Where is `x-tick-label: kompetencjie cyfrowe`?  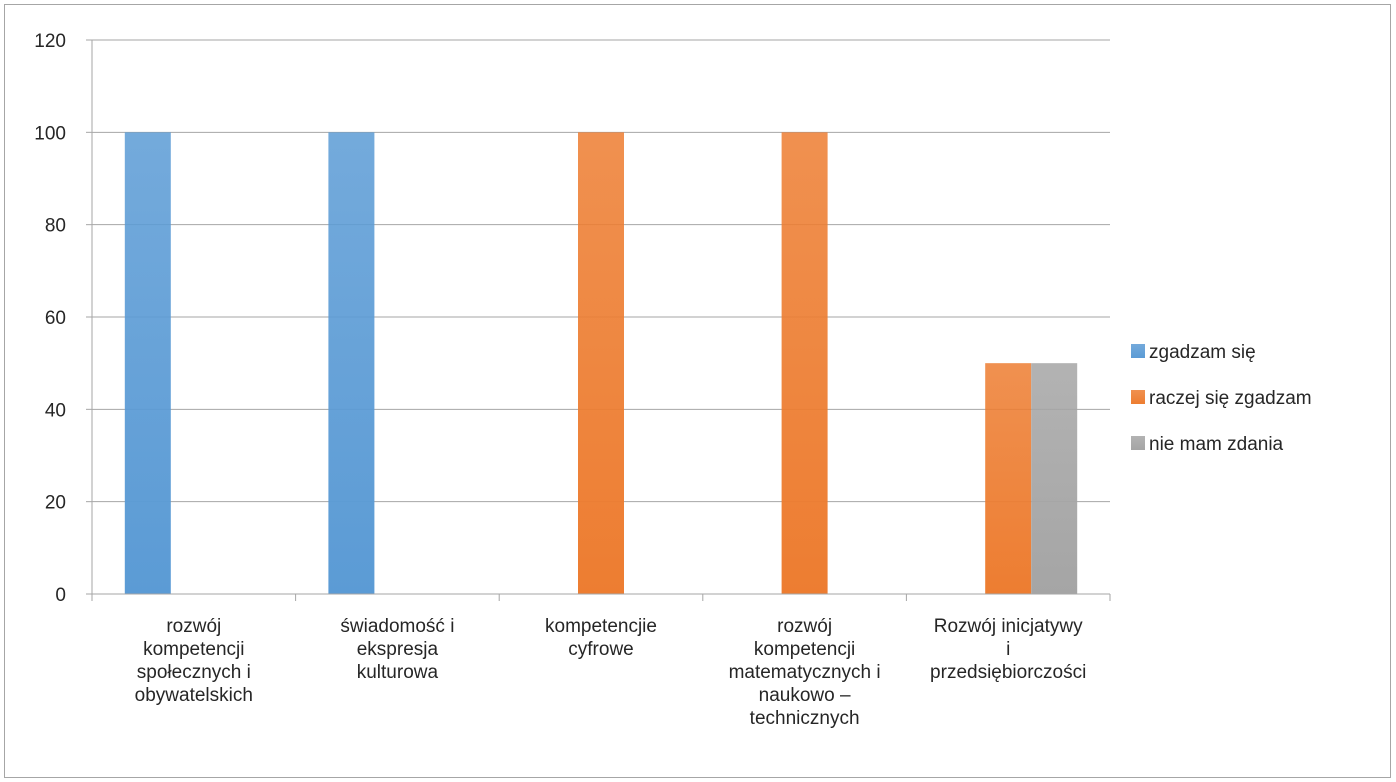 x-tick-label: kompetencjie cyfrowe is located at coordinates (601, 638).